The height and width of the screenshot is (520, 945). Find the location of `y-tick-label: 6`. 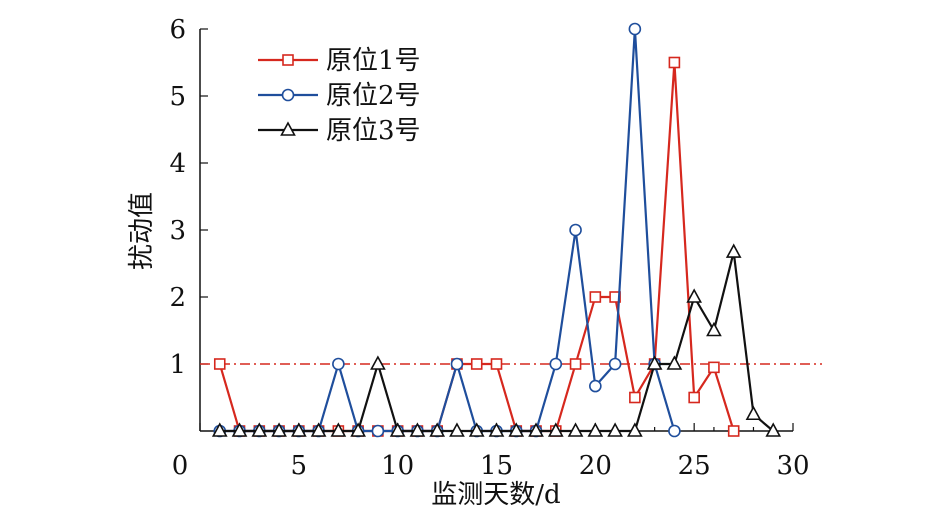

y-tick-label: 6 is located at coordinates (177, 30).